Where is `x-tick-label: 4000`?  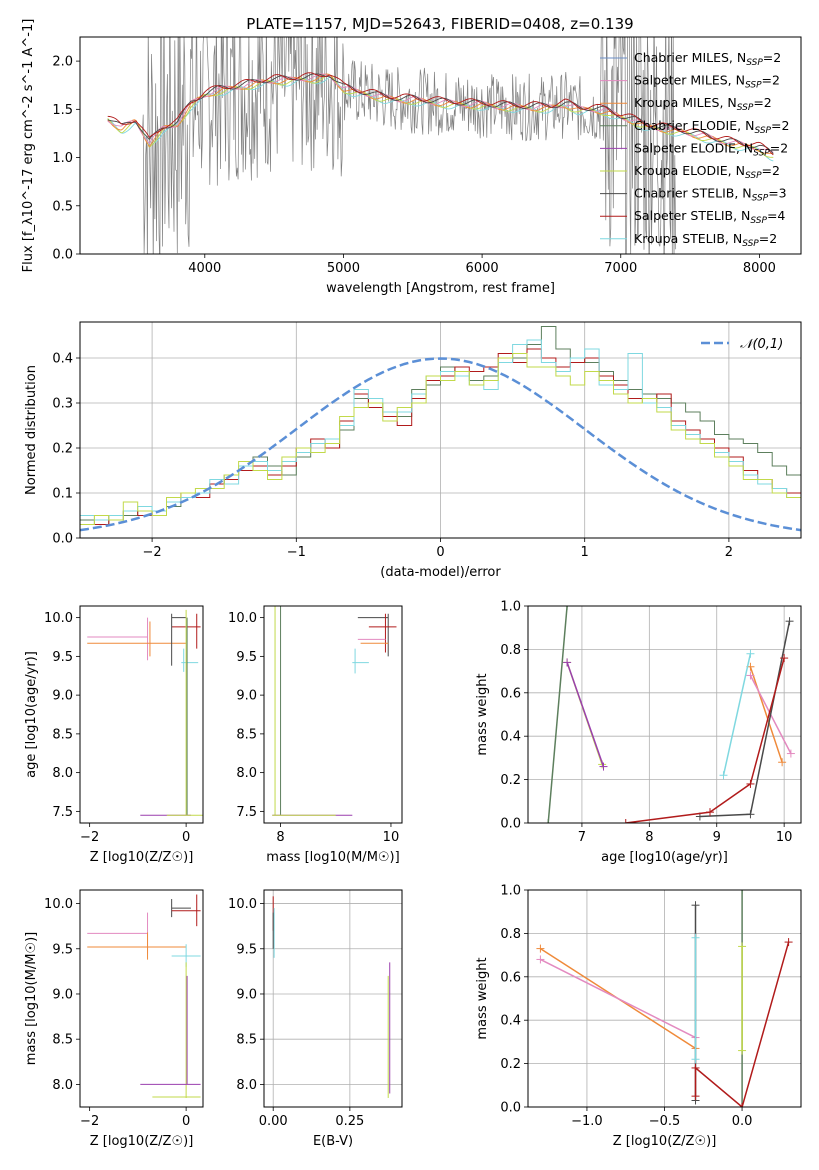
x-tick-label: 4000 is located at coordinates (204, 268).